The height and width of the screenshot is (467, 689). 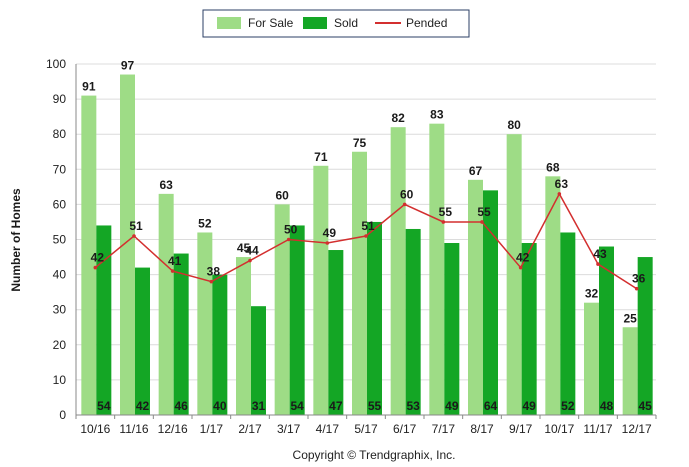 I want to click on sold-value-label: 47, so click(x=336, y=406).